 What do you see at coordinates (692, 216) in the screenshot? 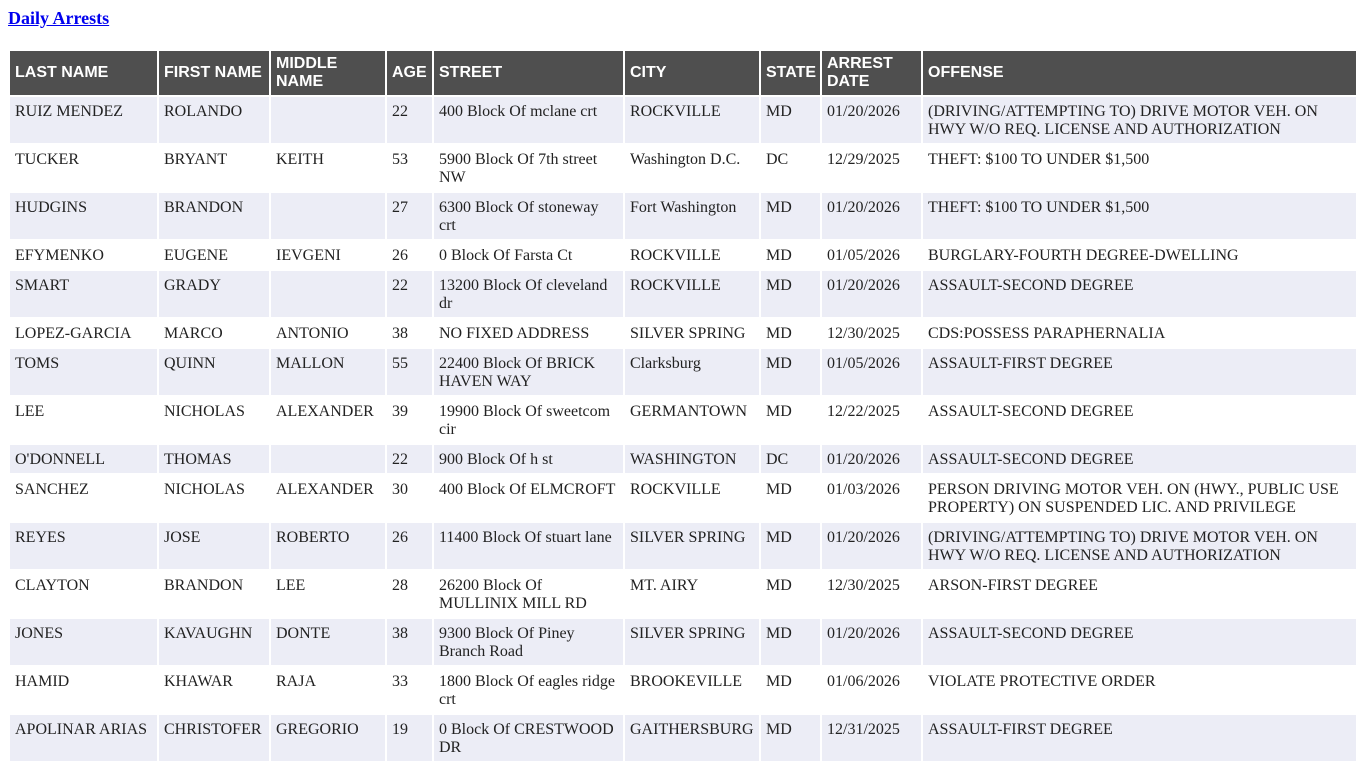
I see `cell-city: Fort Washington` at bounding box center [692, 216].